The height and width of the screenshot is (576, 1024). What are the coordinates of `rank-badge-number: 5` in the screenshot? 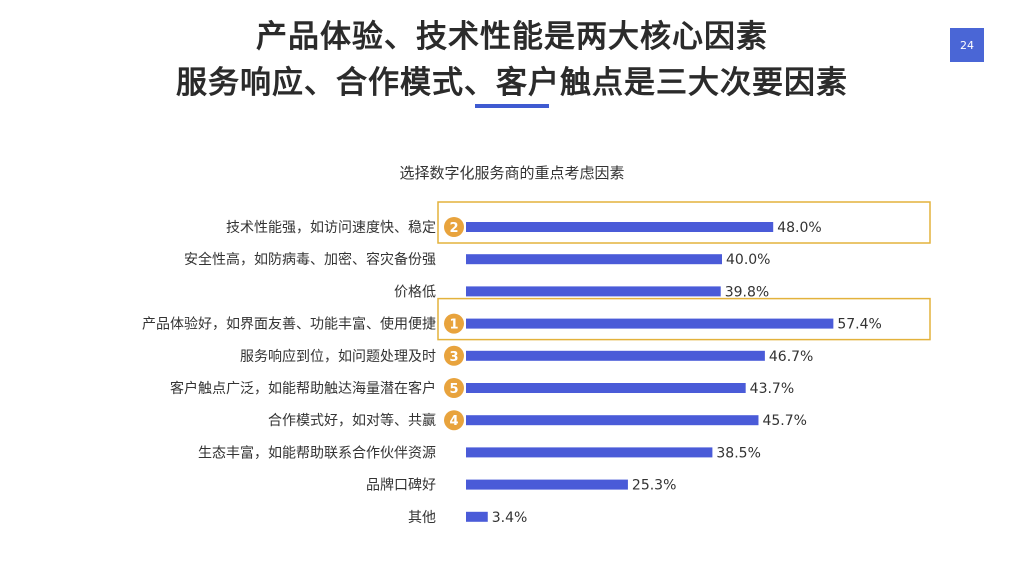 It's located at (453, 389).